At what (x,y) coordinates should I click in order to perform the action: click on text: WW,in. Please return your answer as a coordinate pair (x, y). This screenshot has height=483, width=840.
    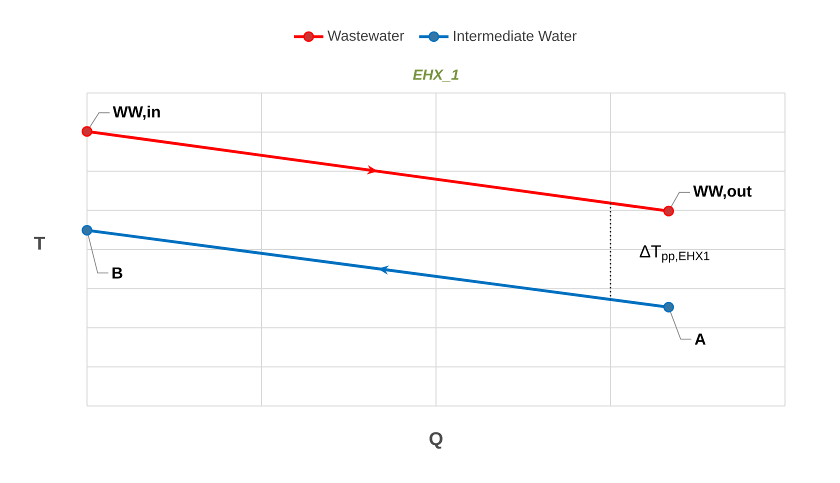
    Looking at the image, I should click on (136, 113).